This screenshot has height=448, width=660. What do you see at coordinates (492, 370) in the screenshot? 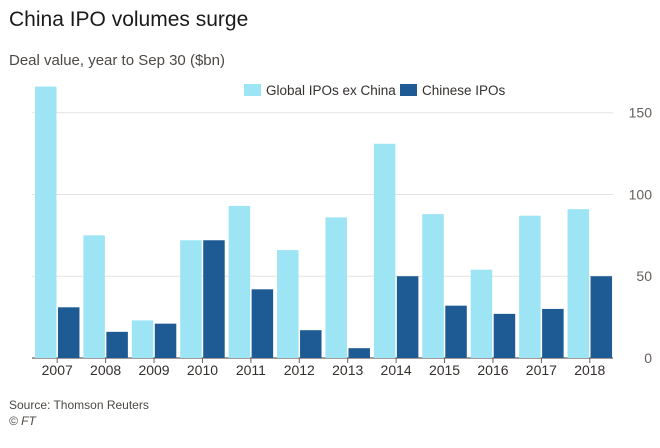
I see `x-tick-label: 2016` at bounding box center [492, 370].